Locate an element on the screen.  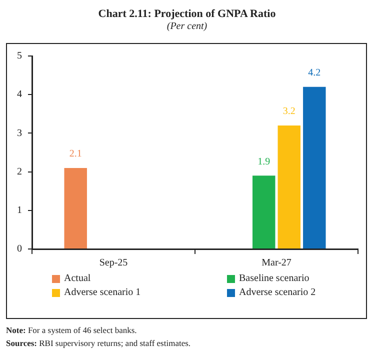
y-tick-label: 3 is located at coordinates (19, 133).